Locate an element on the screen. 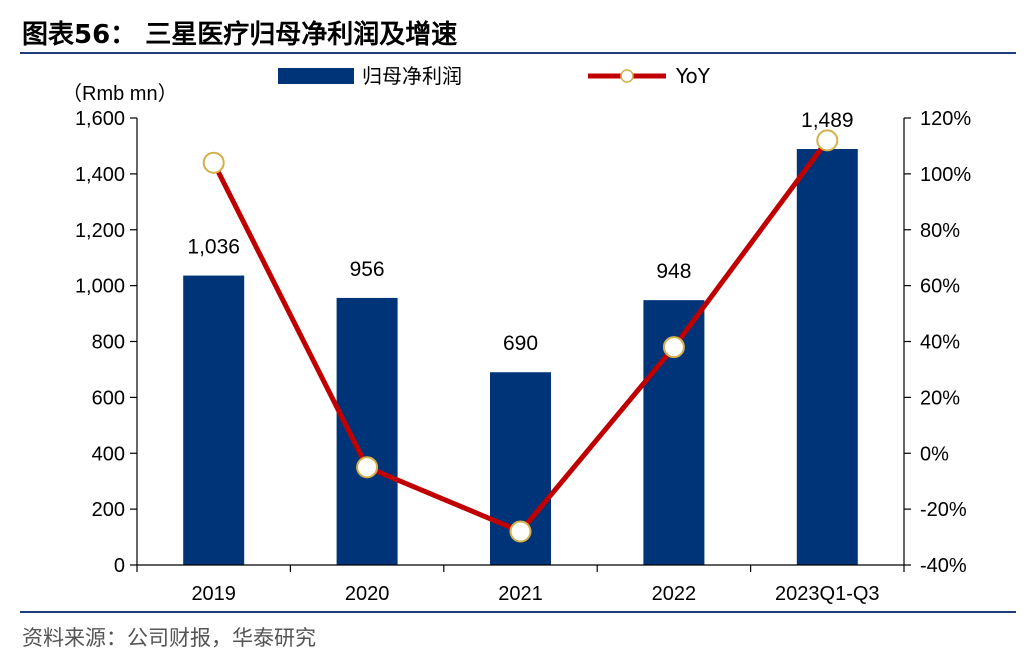 This screenshot has height=664, width=1036. left-tick-label: 1,400 is located at coordinates (100, 175).